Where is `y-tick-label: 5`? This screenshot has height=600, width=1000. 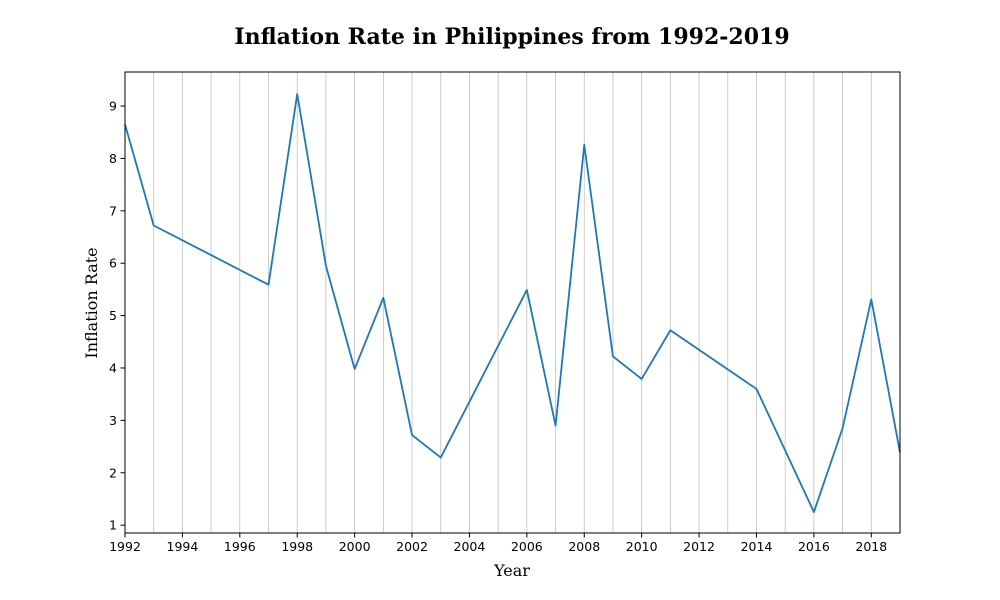 y-tick-label: 5 is located at coordinates (113, 315).